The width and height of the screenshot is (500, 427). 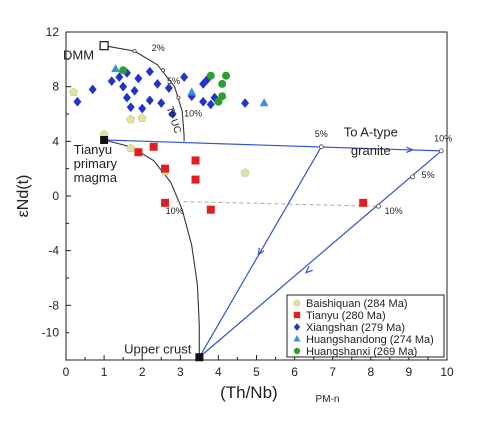 I want to click on to-a-type-label: granite, so click(x=371, y=150).